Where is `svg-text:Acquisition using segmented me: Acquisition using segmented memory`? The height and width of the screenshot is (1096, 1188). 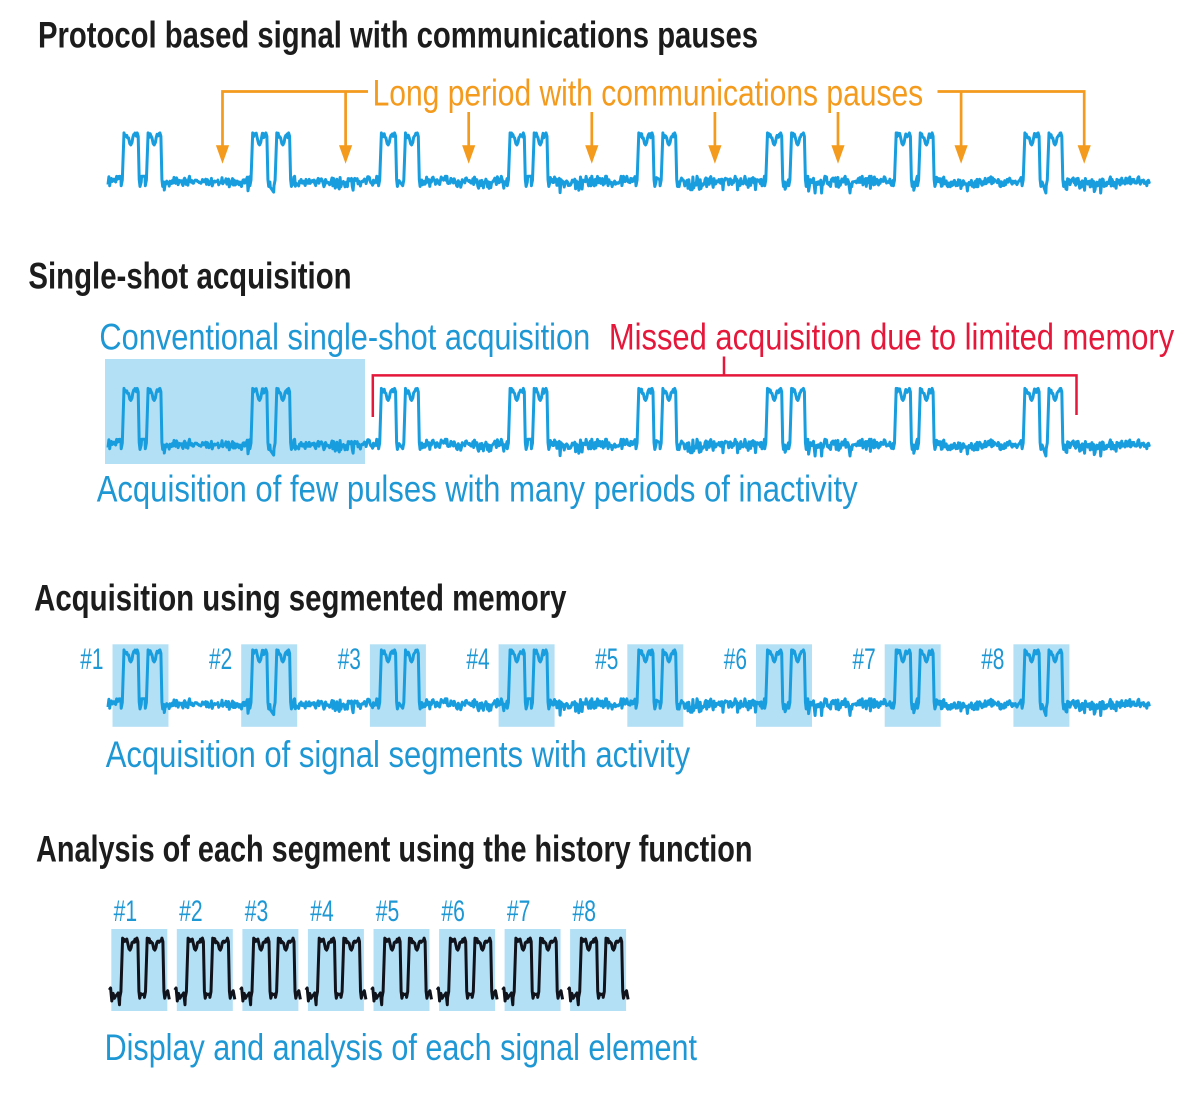 svg-text:Acquisition using segmented me: Acquisition using segmented memory is located at coordinates (300, 597).